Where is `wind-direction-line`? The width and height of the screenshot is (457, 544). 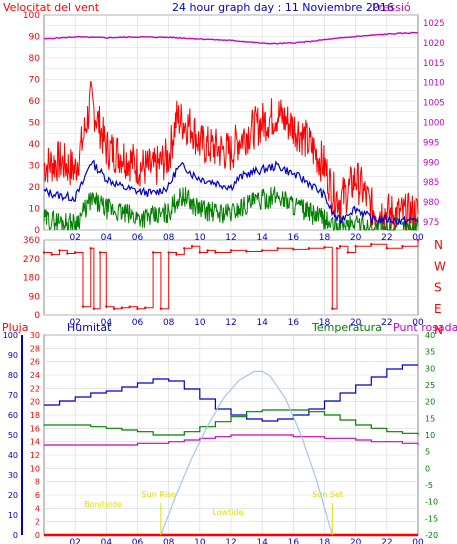
wind-direction-line is located at coordinates (231, 275).